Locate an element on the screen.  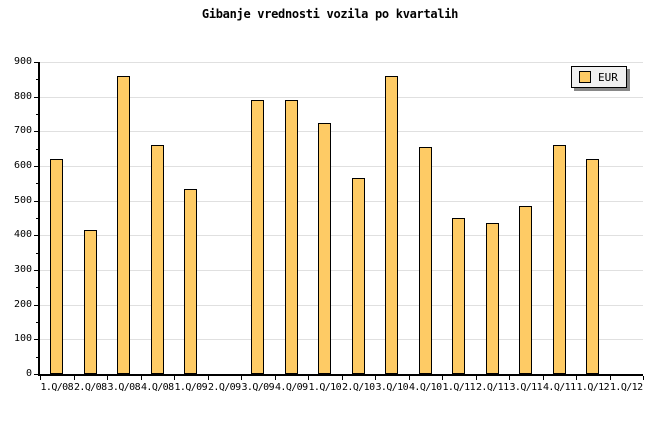
y-axis-tick-label: 900 is located at coordinates (22, 61).